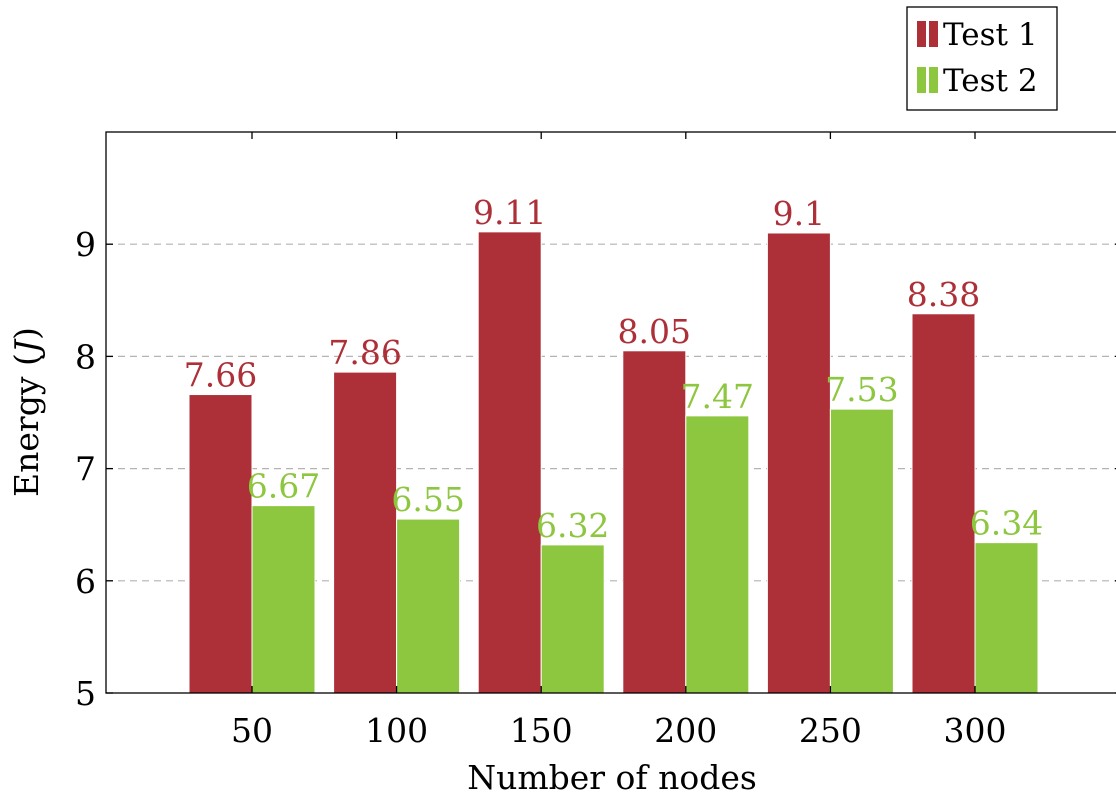 This screenshot has height=805, width=1116. Describe the element at coordinates (364, 352) in the screenshot. I see `data-label: 7.86` at that location.